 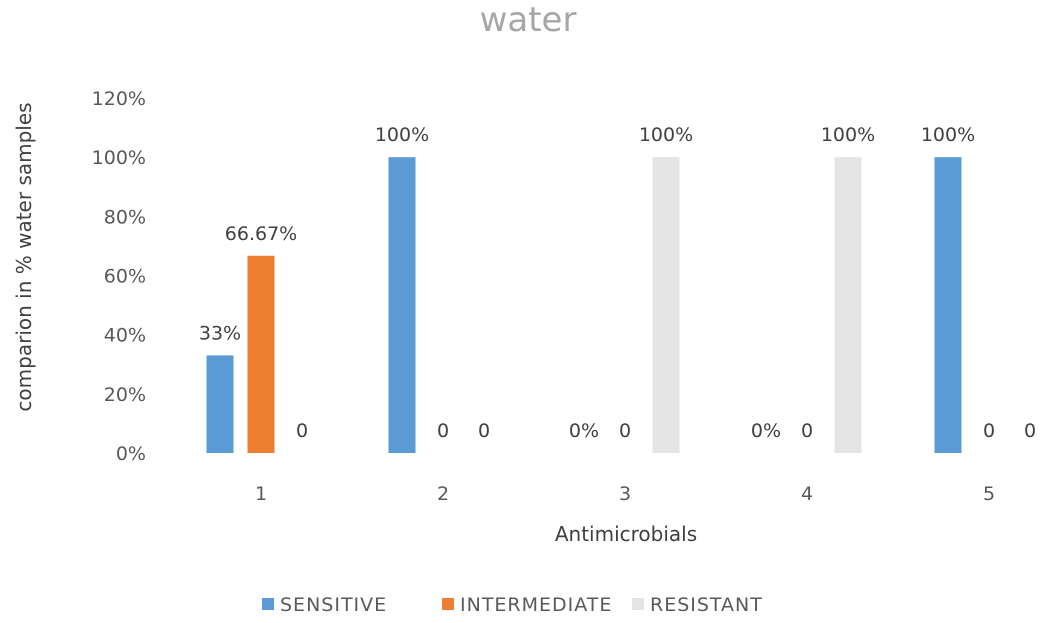 I want to click on x-axis-label: Antimicrobials, so click(x=626, y=534).